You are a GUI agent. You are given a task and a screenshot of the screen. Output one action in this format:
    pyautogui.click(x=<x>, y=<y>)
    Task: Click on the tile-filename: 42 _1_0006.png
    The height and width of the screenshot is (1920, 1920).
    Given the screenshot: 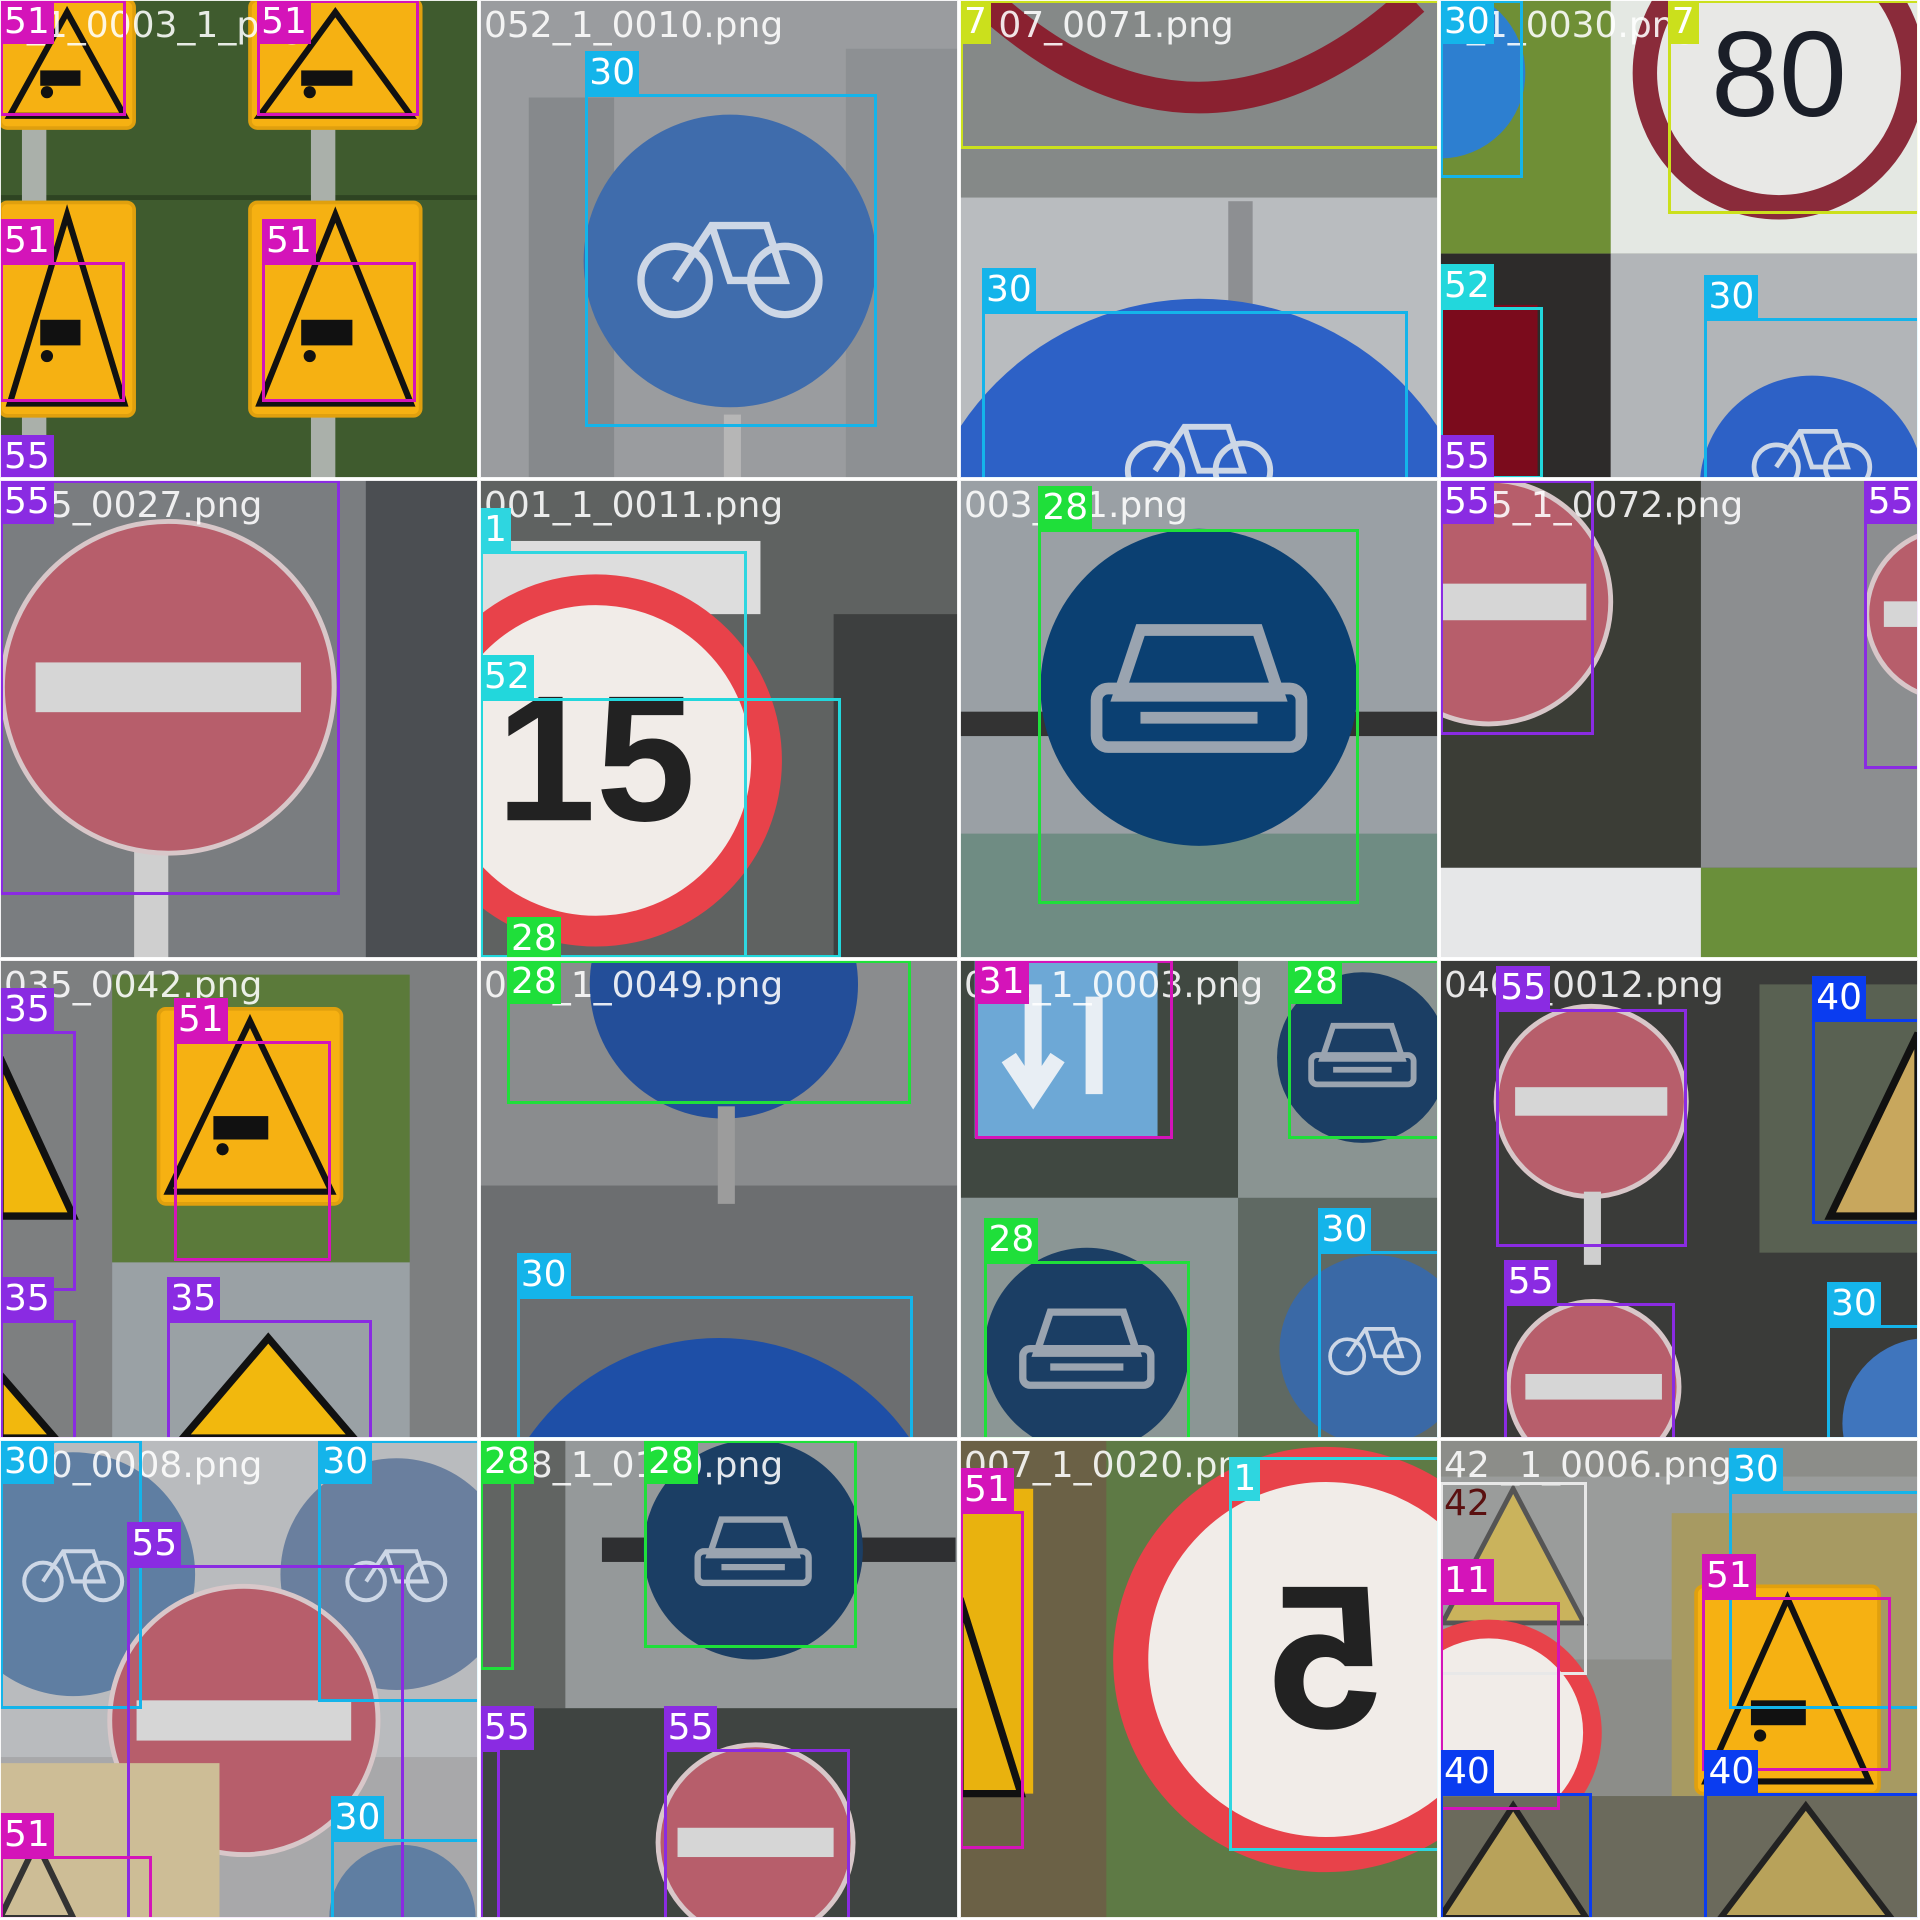 What is the action you would take?
    pyautogui.click(x=1588, y=1465)
    